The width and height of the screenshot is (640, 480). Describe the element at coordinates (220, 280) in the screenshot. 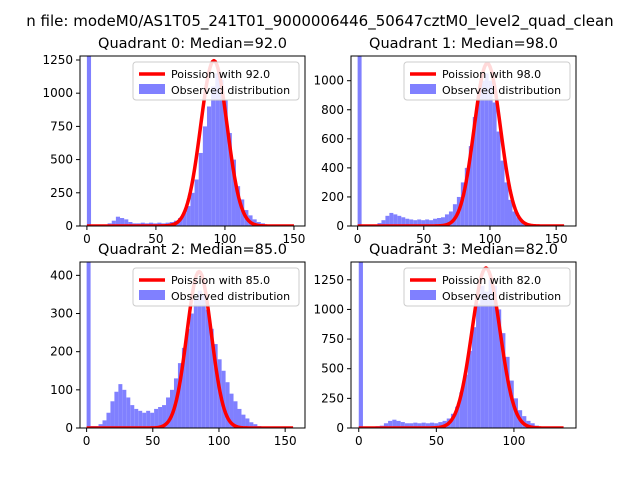

I see `legend-label-line: Poission with 85.0` at that location.